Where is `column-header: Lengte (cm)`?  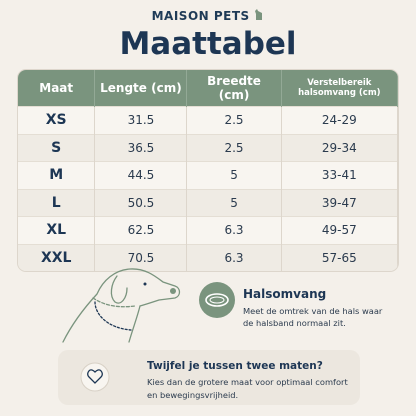
column-header: Lengte (cm) is located at coordinates (141, 88).